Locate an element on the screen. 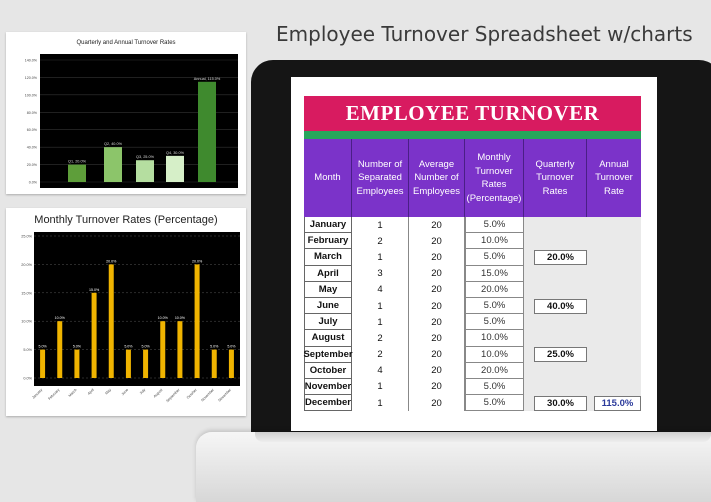 The image size is (711, 502). data-label: 10.0% is located at coordinates (180, 318).